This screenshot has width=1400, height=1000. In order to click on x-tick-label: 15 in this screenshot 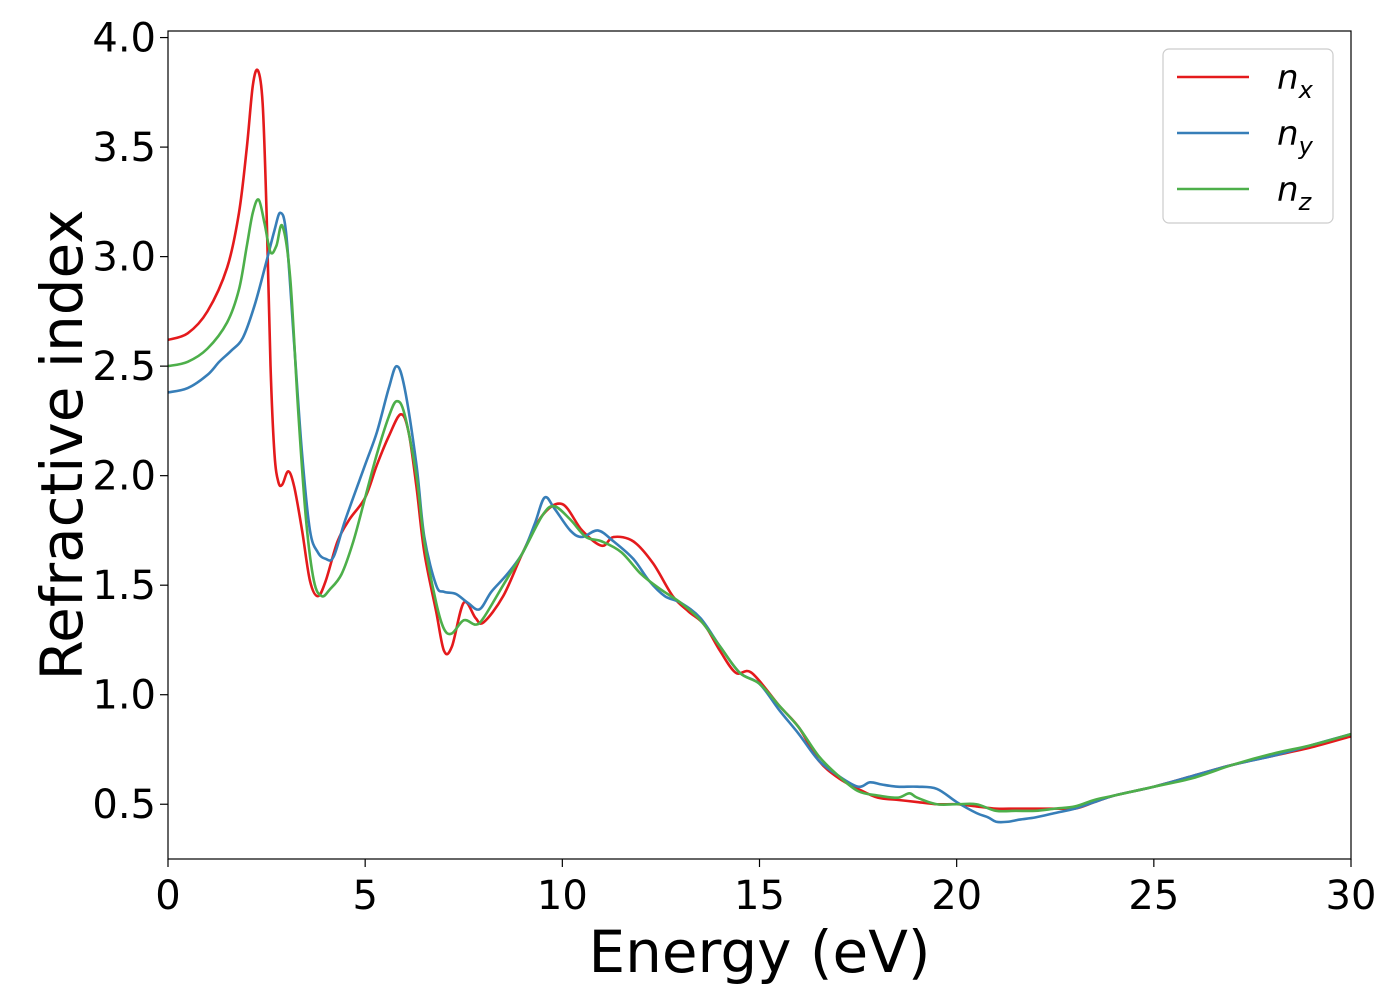, I will do `click(759, 896)`.